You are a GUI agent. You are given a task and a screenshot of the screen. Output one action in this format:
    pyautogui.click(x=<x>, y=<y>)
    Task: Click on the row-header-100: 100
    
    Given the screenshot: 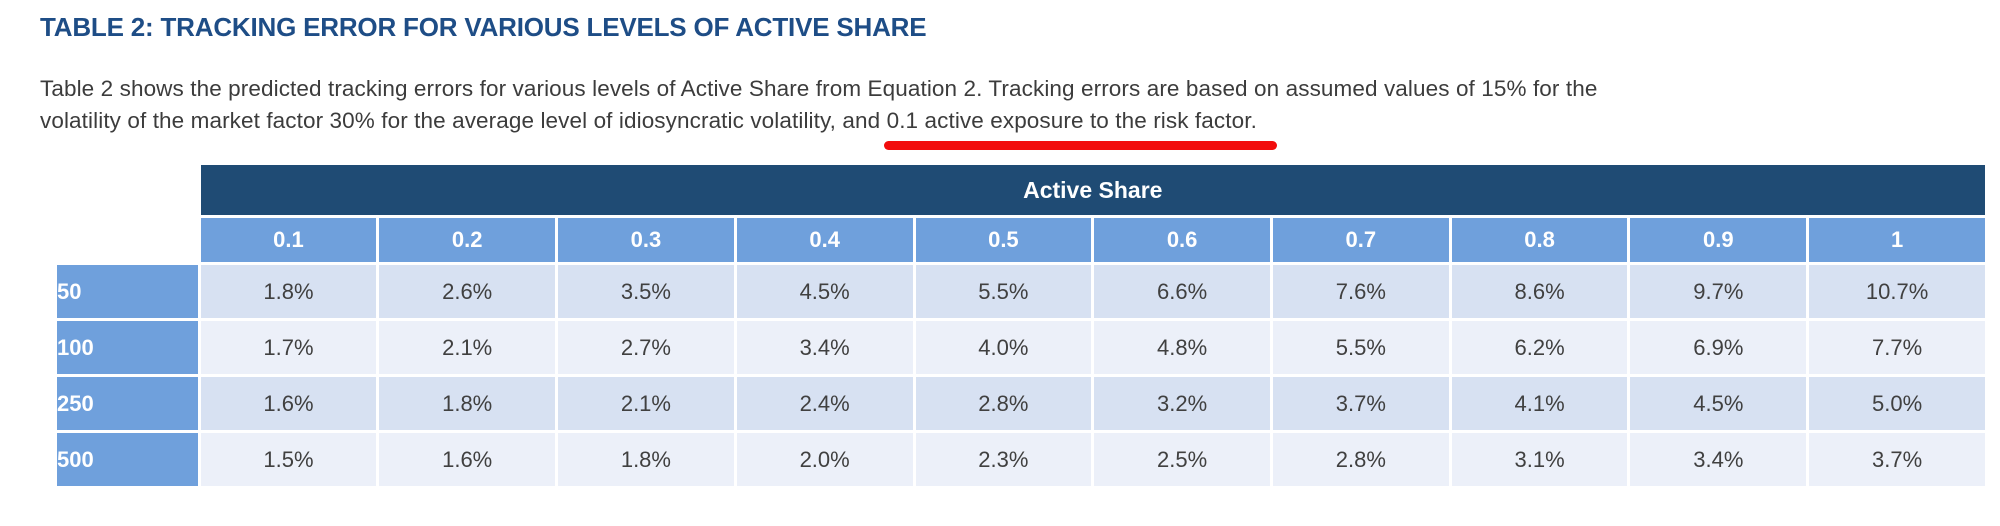 What is the action you would take?
    pyautogui.click(x=127, y=347)
    